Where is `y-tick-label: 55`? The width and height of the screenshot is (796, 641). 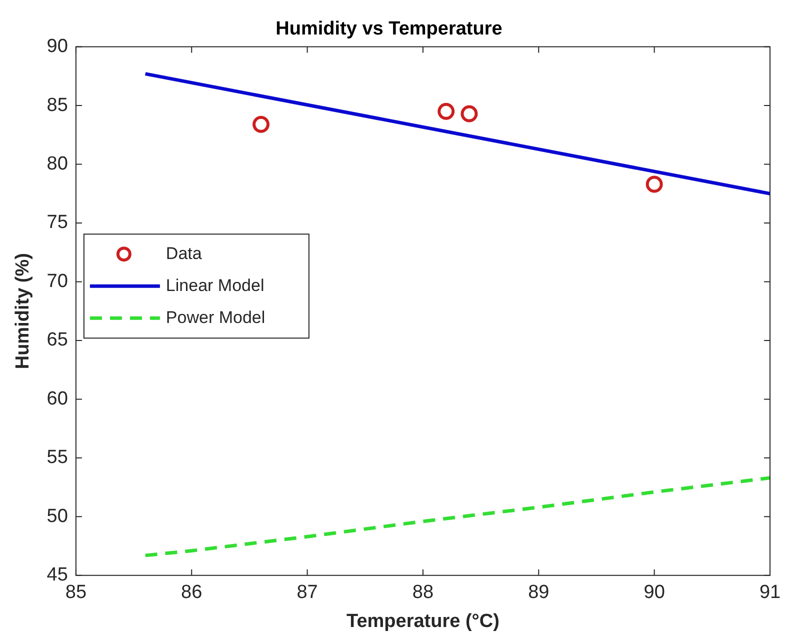
y-tick-label: 55 is located at coordinates (57, 457).